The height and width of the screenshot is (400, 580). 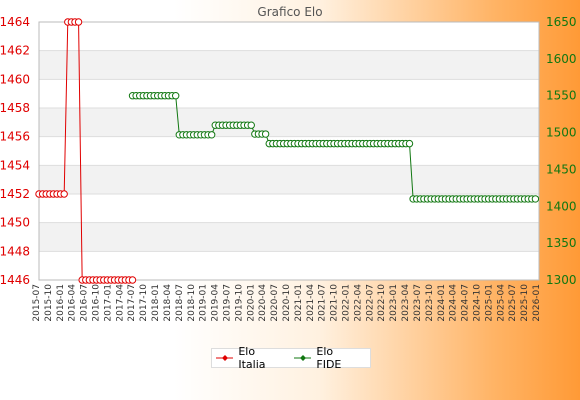 I want to click on legend-label-elo-fide: Elo FIDE, so click(x=329, y=358).